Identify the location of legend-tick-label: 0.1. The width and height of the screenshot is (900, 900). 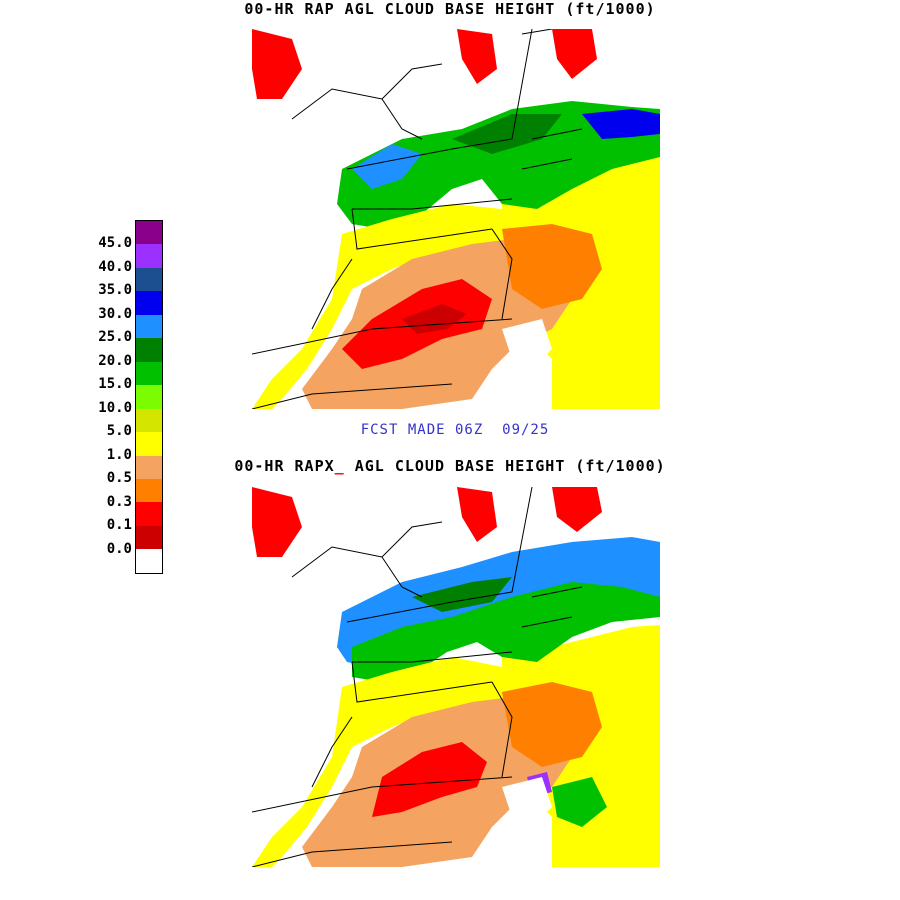
(119, 525).